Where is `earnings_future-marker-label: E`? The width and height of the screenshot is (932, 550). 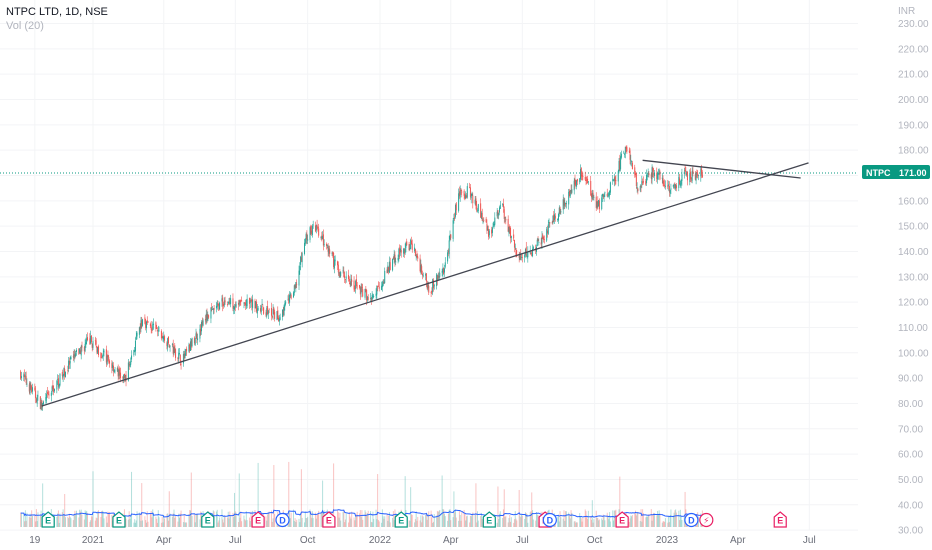
earnings_future-marker-label: E is located at coordinates (780, 521).